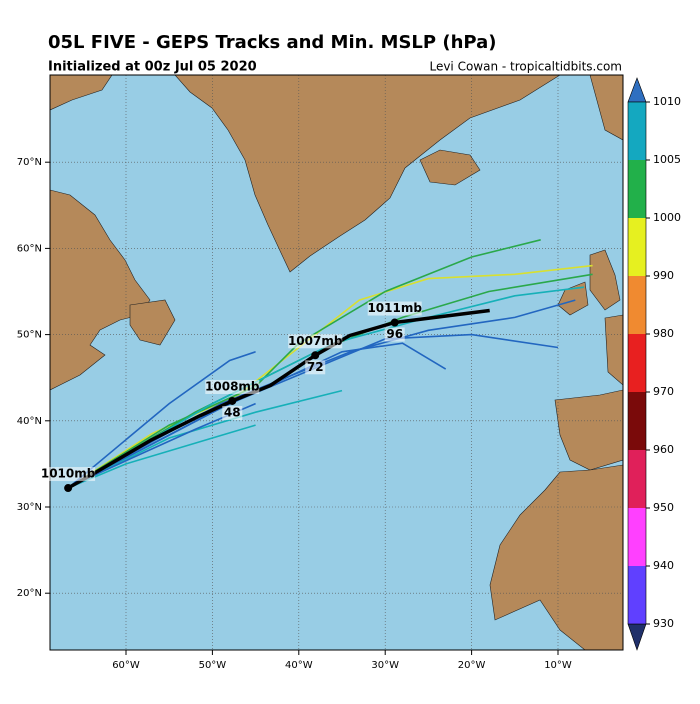 This screenshot has width=700, height=704. Describe the element at coordinates (29, 593) in the screenshot. I see `y-tick-label: 20°N` at that location.